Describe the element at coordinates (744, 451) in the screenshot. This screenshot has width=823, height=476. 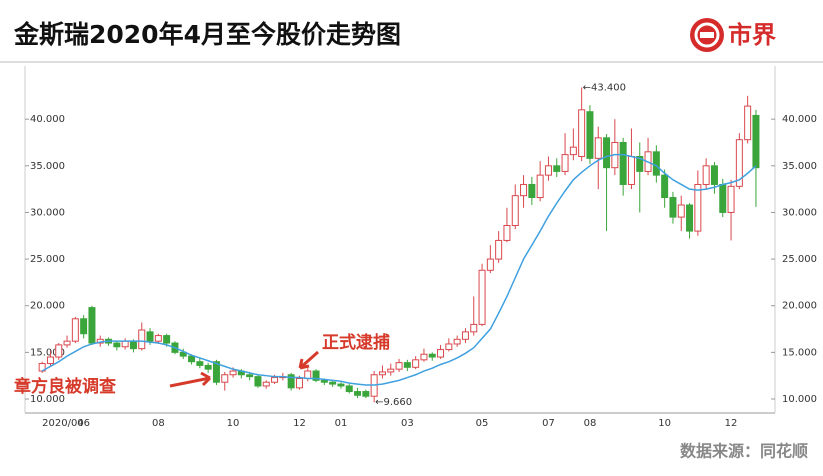
I see `source: 数据来源：同花顺` at that location.